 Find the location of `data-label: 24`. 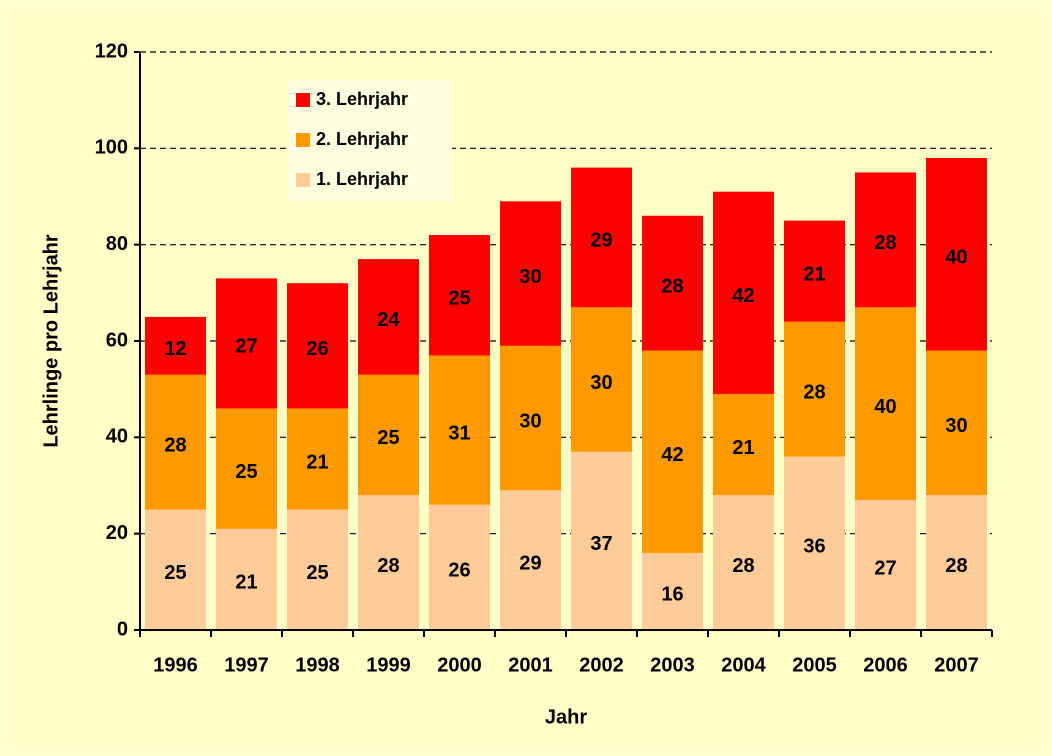

data-label: 24 is located at coordinates (388, 320).